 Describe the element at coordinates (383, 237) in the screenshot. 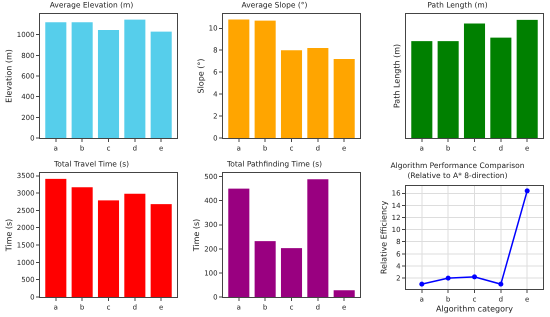

I see `y-axis-title: Relative Efficiency` at that location.